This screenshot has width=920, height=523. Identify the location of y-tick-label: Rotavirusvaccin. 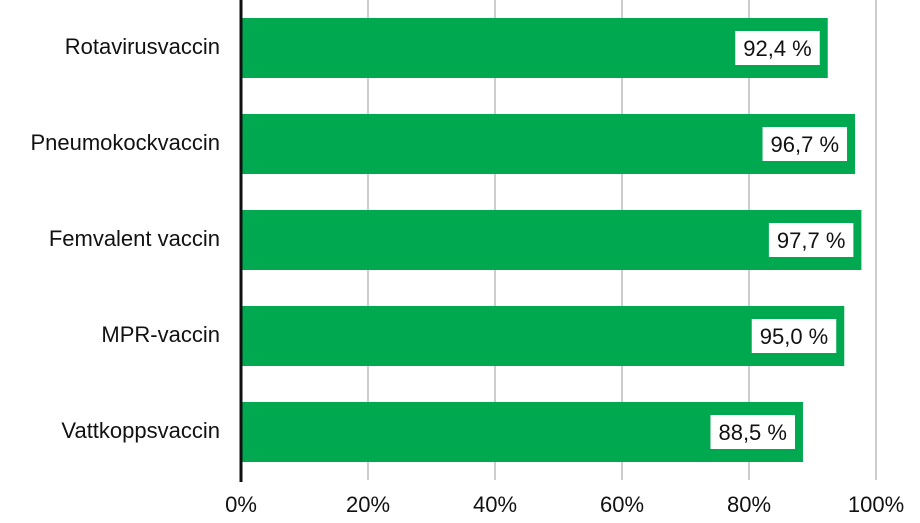
(142, 46).